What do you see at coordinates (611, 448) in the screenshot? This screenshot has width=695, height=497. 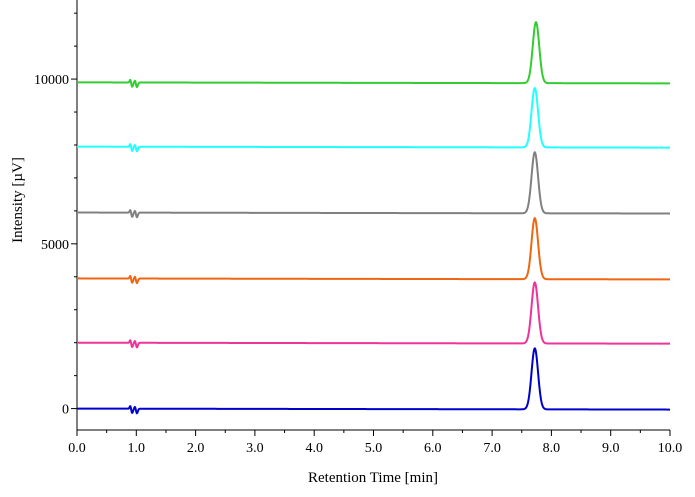 I see `x-tick-label: 9.0` at bounding box center [611, 448].